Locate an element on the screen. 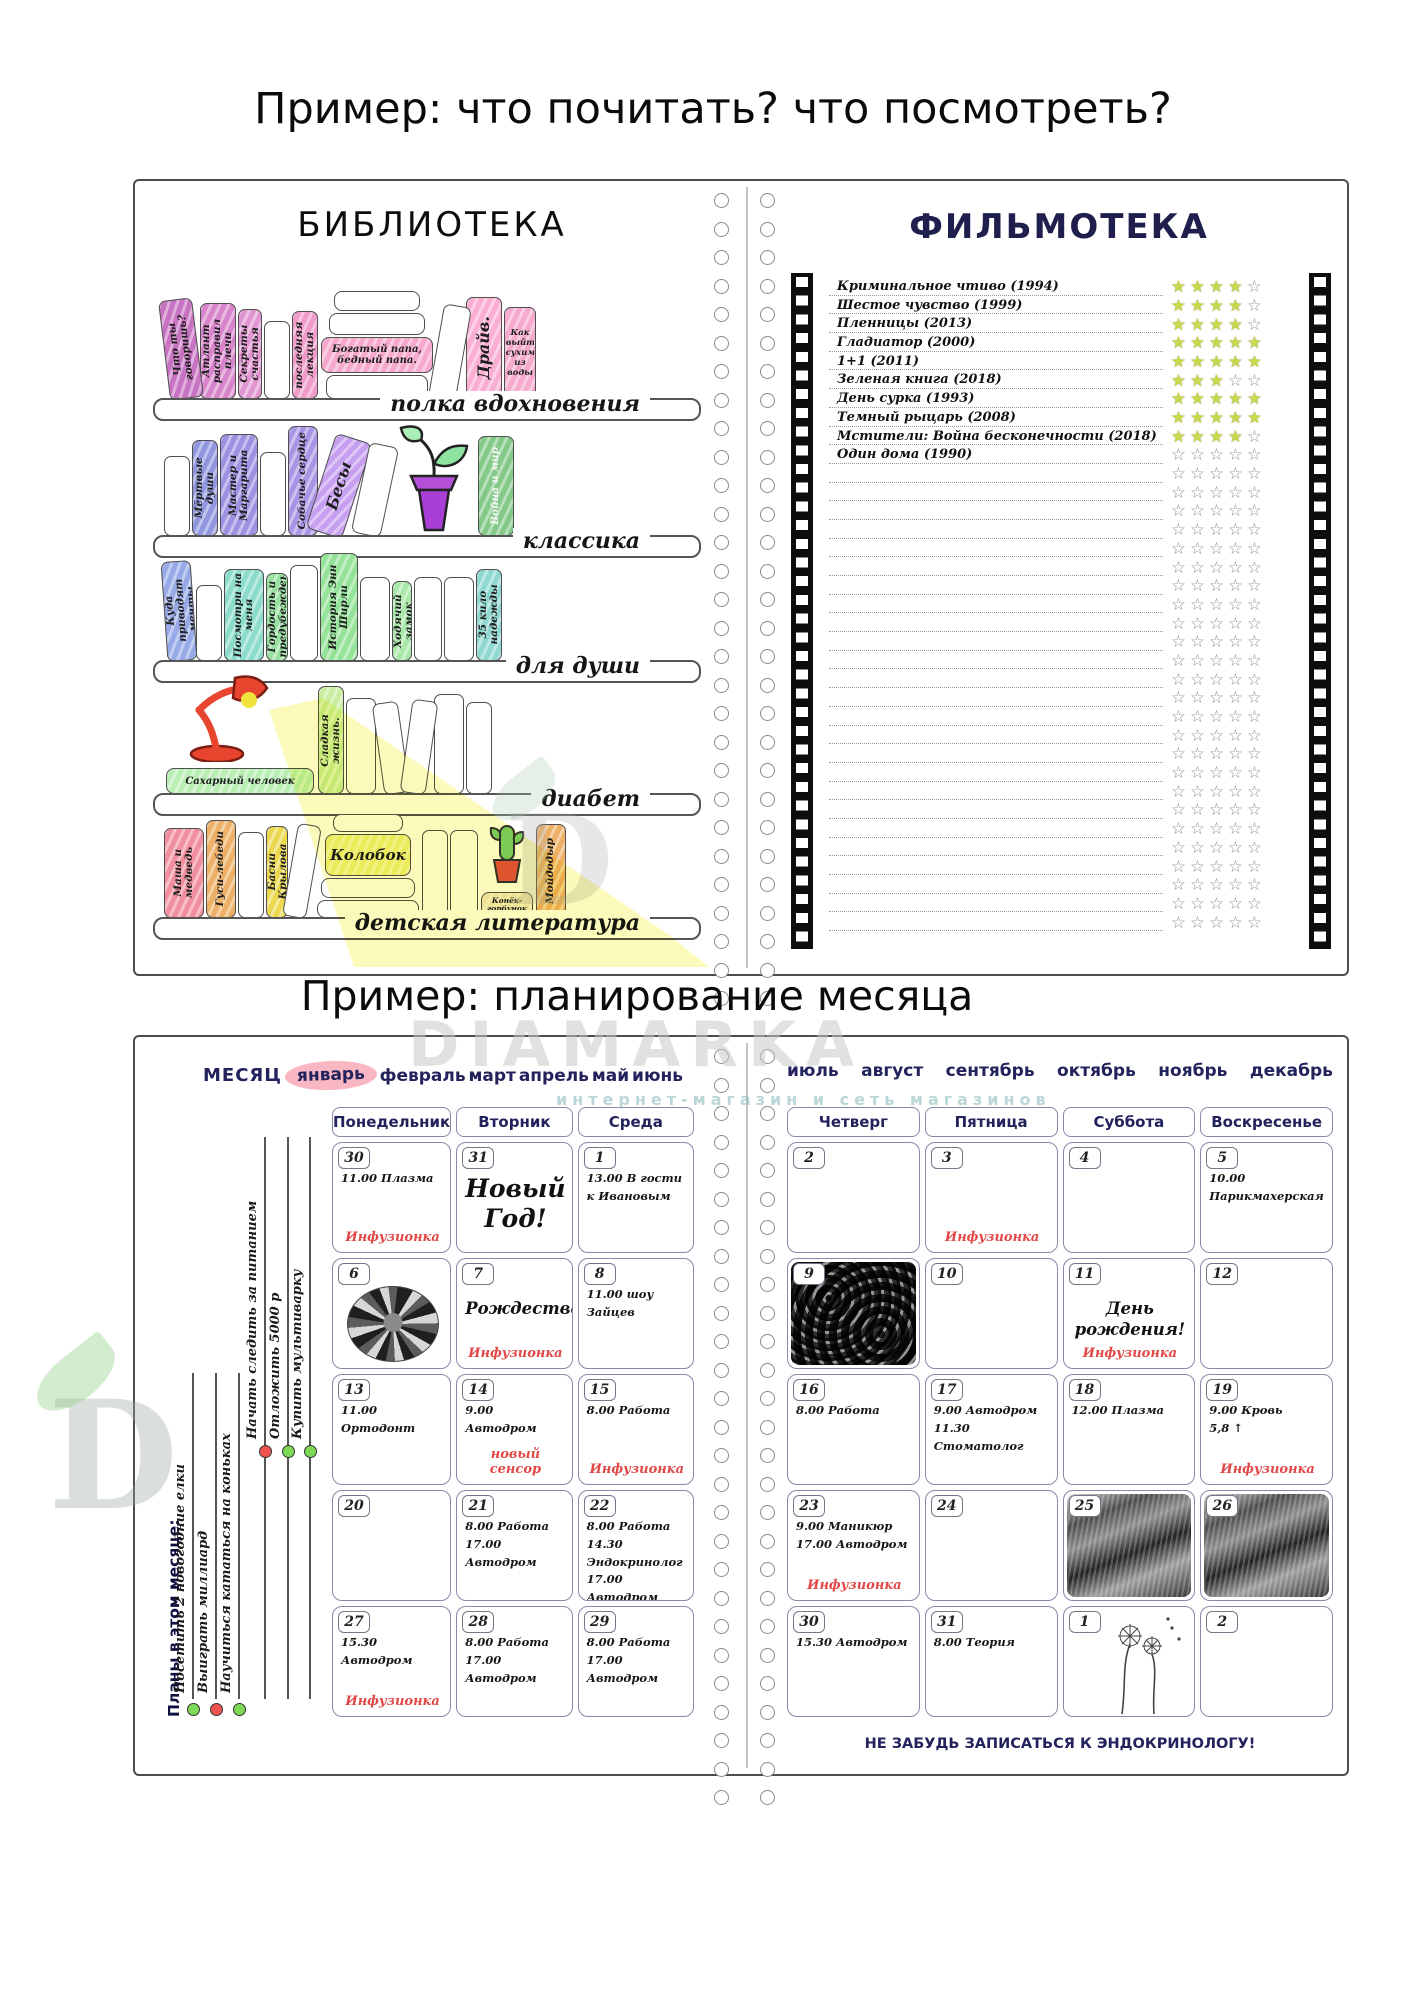  cactus-icon is located at coordinates (507, 854).